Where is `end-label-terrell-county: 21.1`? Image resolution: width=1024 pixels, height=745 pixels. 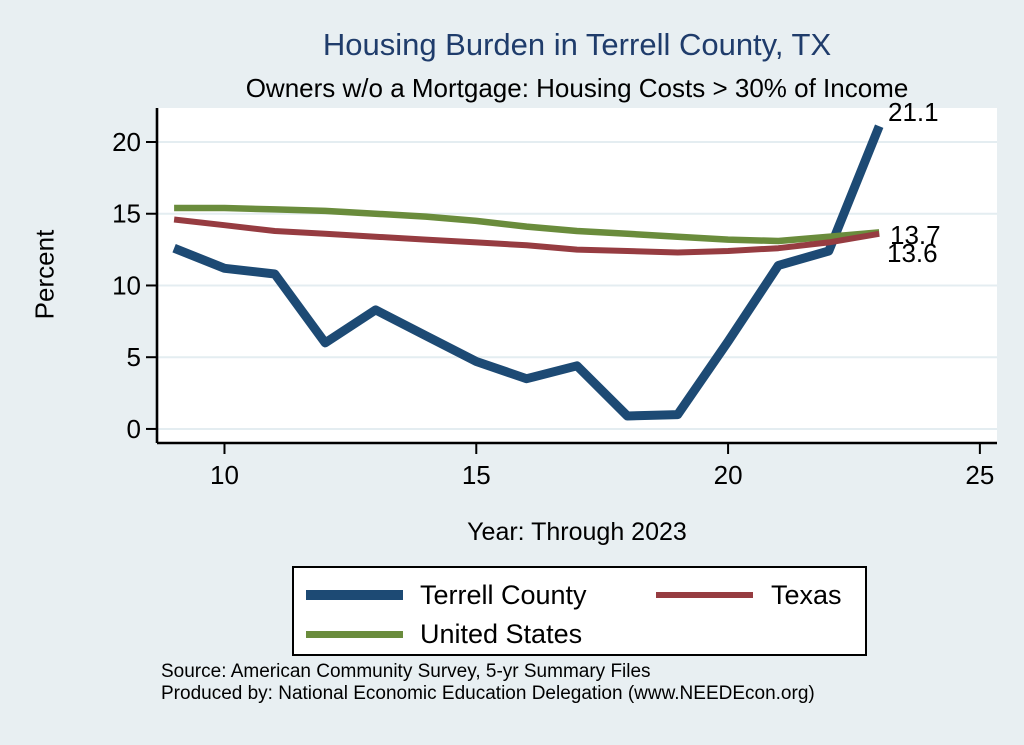
end-label-terrell-county: 21.1 is located at coordinates (913, 112).